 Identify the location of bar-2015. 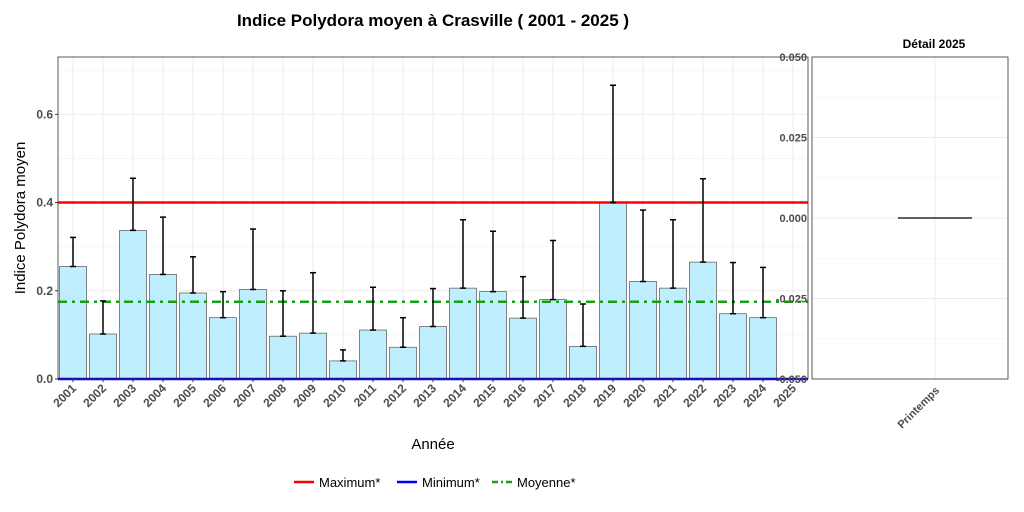
(493, 335).